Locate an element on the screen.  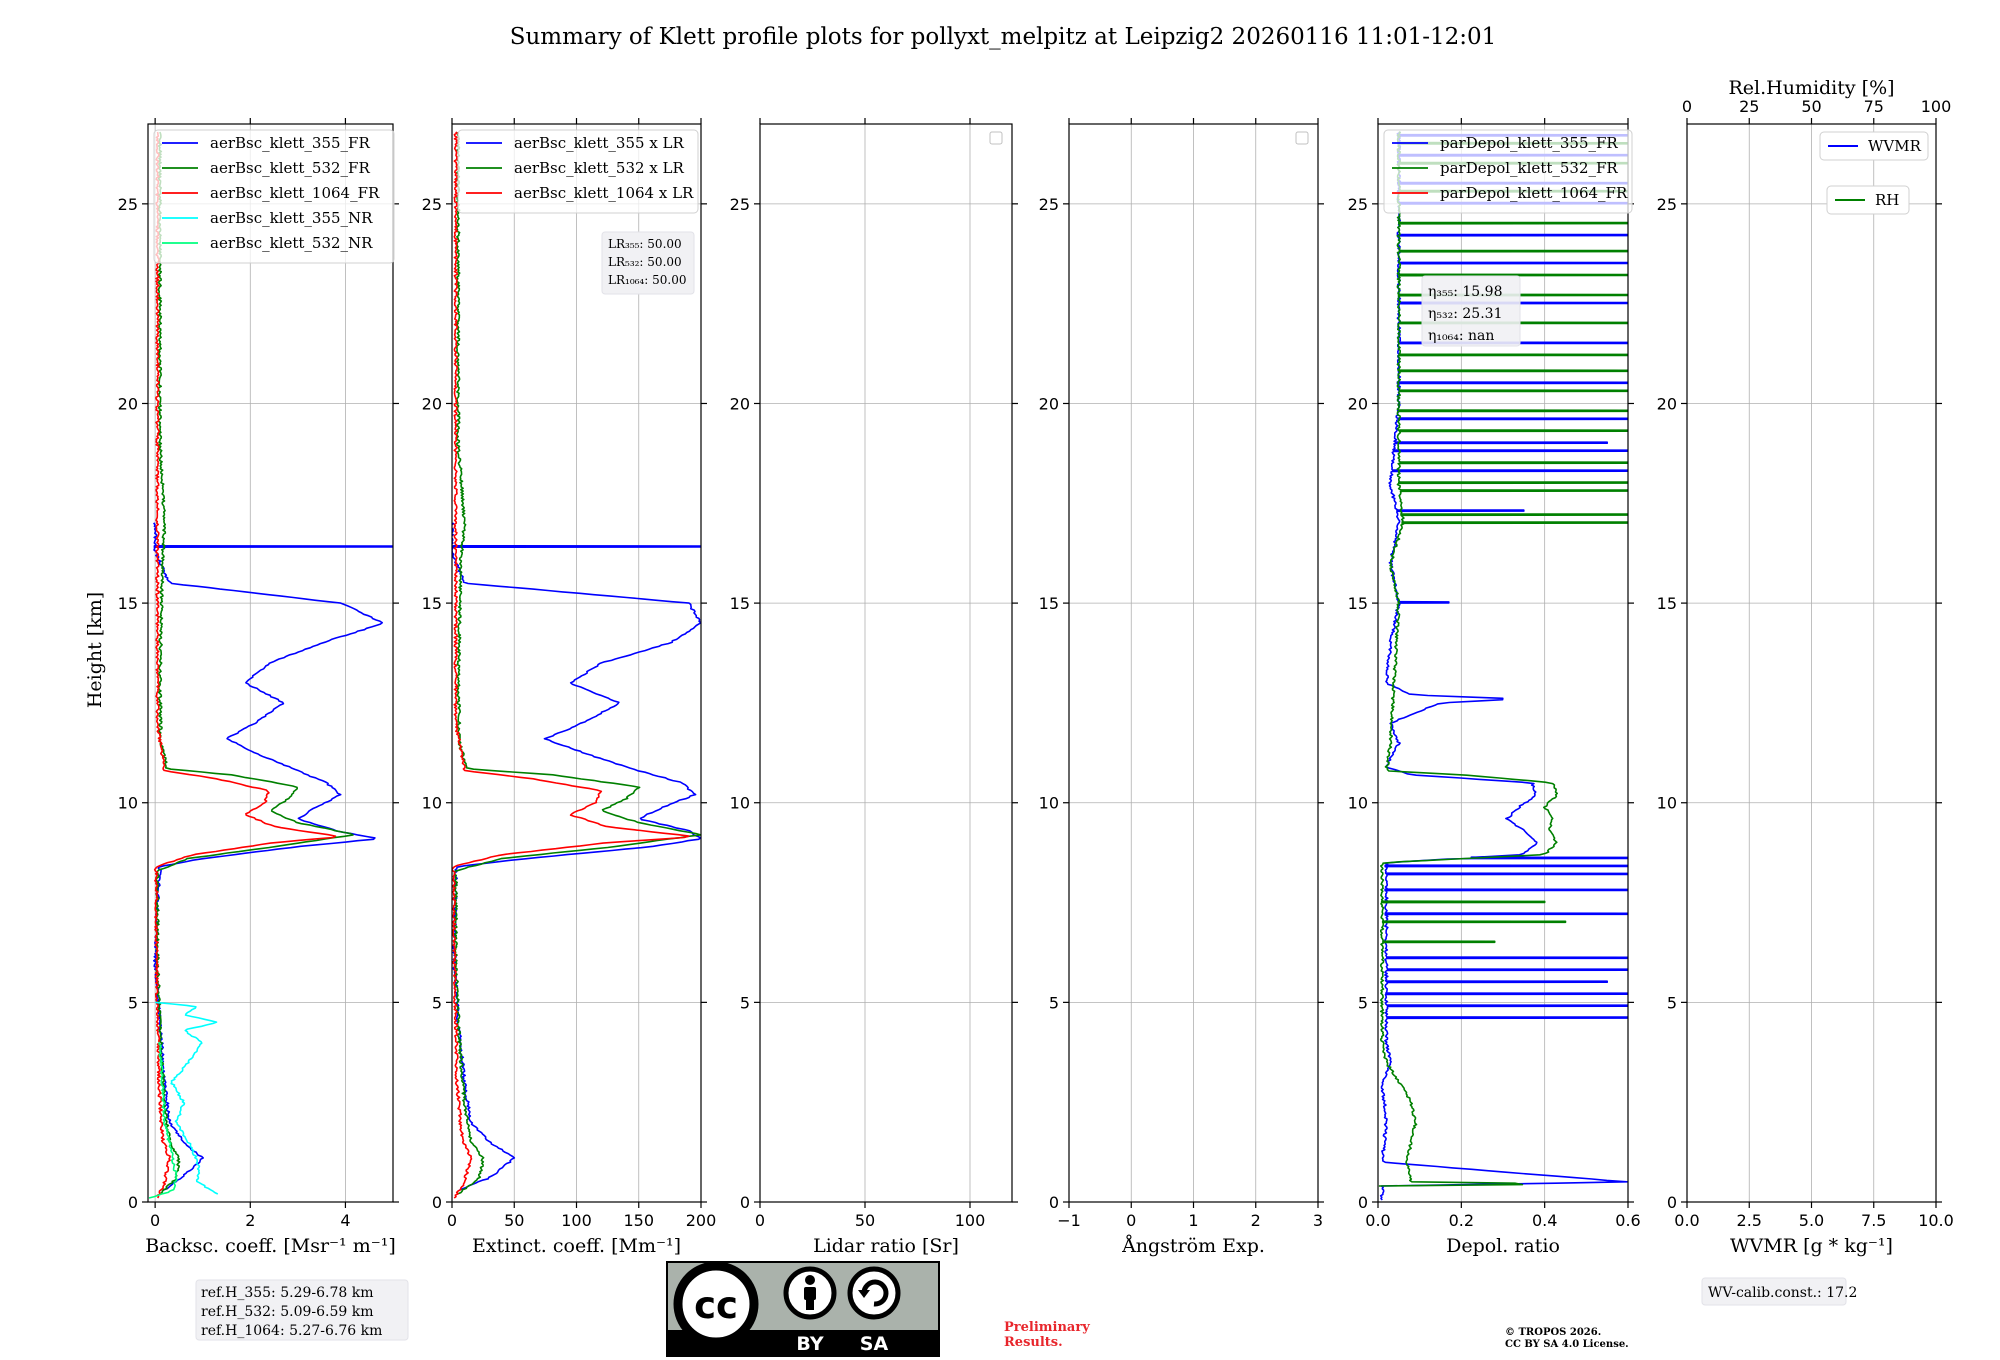
series-group-depol is located at coordinates (1503, 666).